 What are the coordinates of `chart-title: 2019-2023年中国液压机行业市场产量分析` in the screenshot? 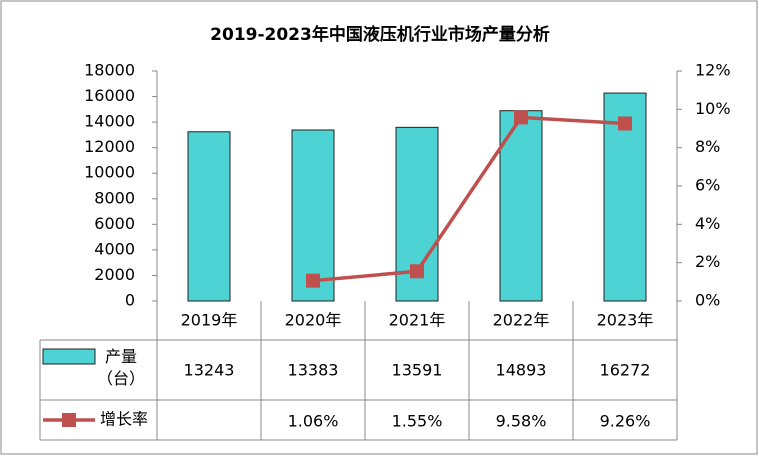 It's located at (380, 34).